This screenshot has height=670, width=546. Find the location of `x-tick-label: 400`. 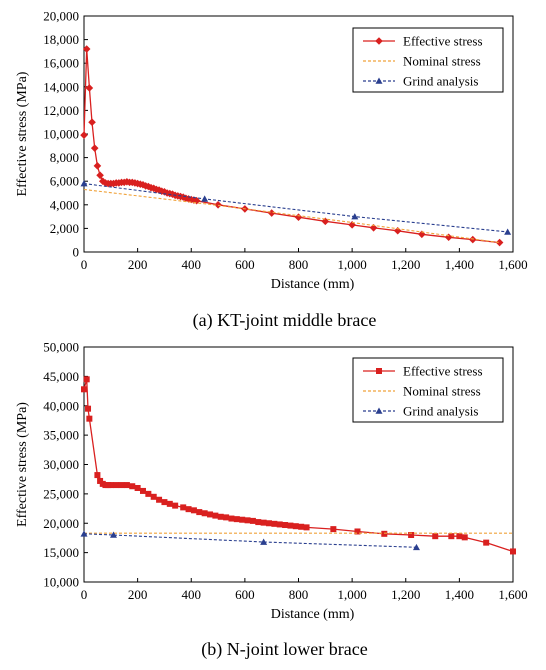

x-tick-label: 400 is located at coordinates (192, 264).